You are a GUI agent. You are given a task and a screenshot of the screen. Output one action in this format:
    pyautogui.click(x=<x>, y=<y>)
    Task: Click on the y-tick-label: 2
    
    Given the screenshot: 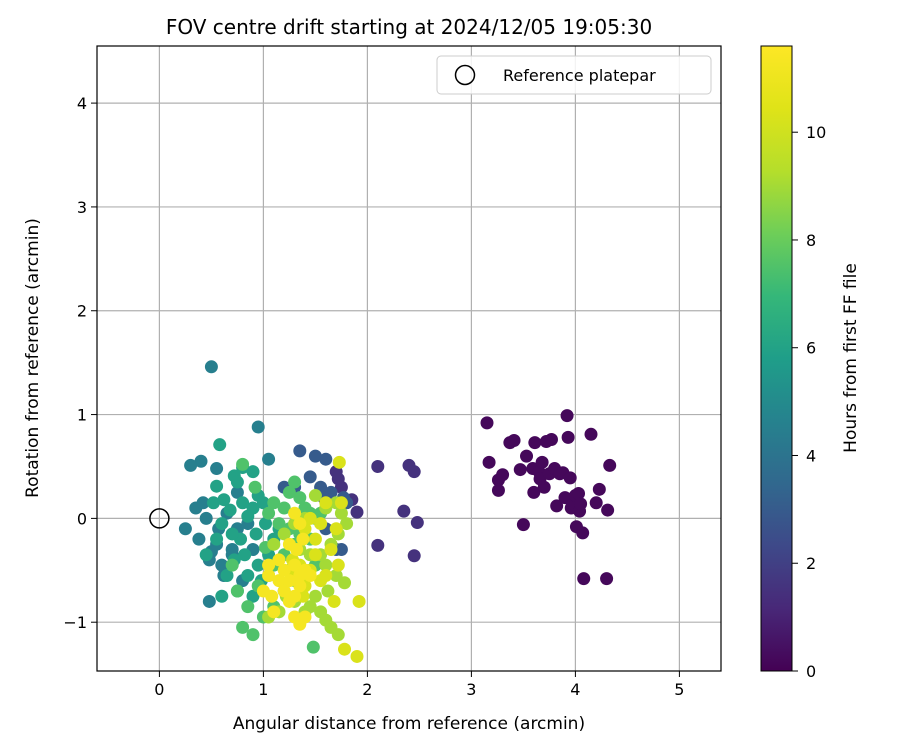 What is the action you would take?
    pyautogui.click(x=82, y=311)
    